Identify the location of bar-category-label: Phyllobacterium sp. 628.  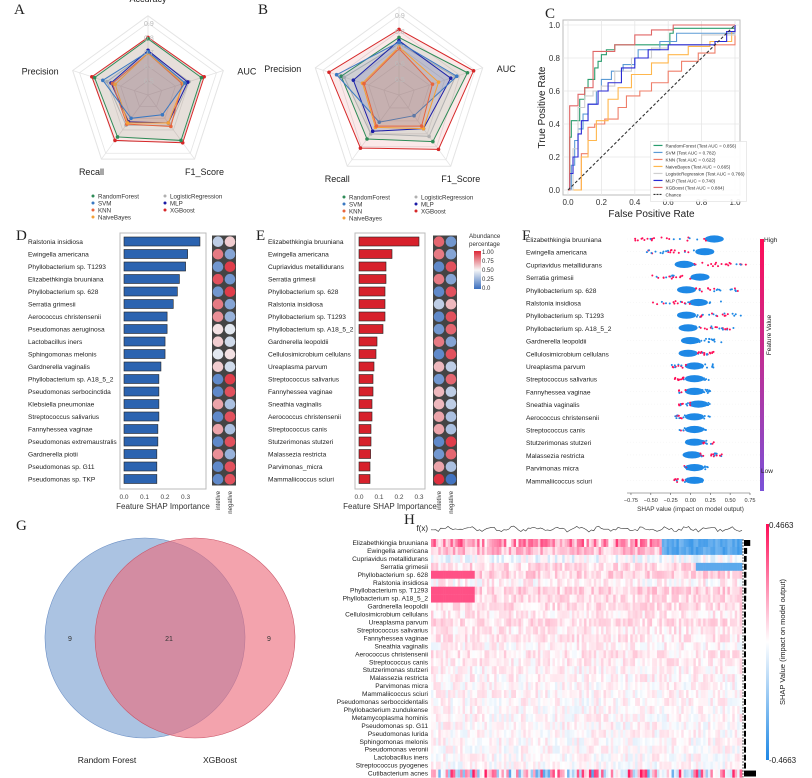
(63, 292).